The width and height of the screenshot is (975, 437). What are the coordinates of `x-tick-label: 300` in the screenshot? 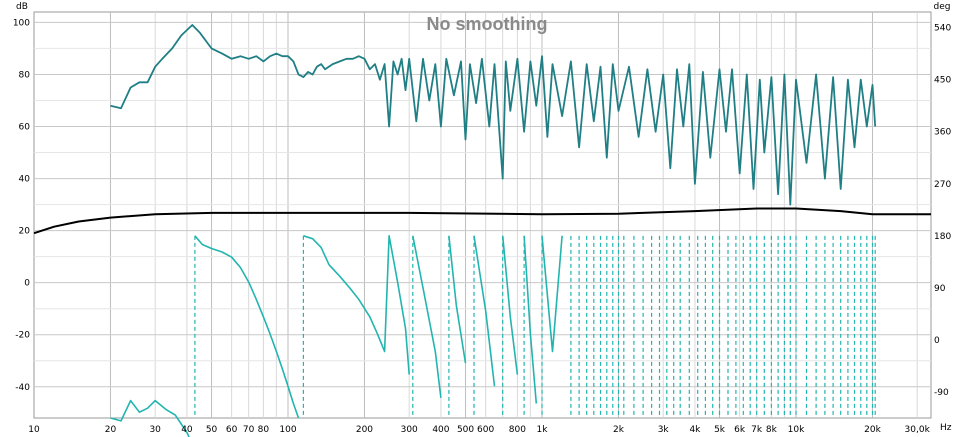 It's located at (409, 430).